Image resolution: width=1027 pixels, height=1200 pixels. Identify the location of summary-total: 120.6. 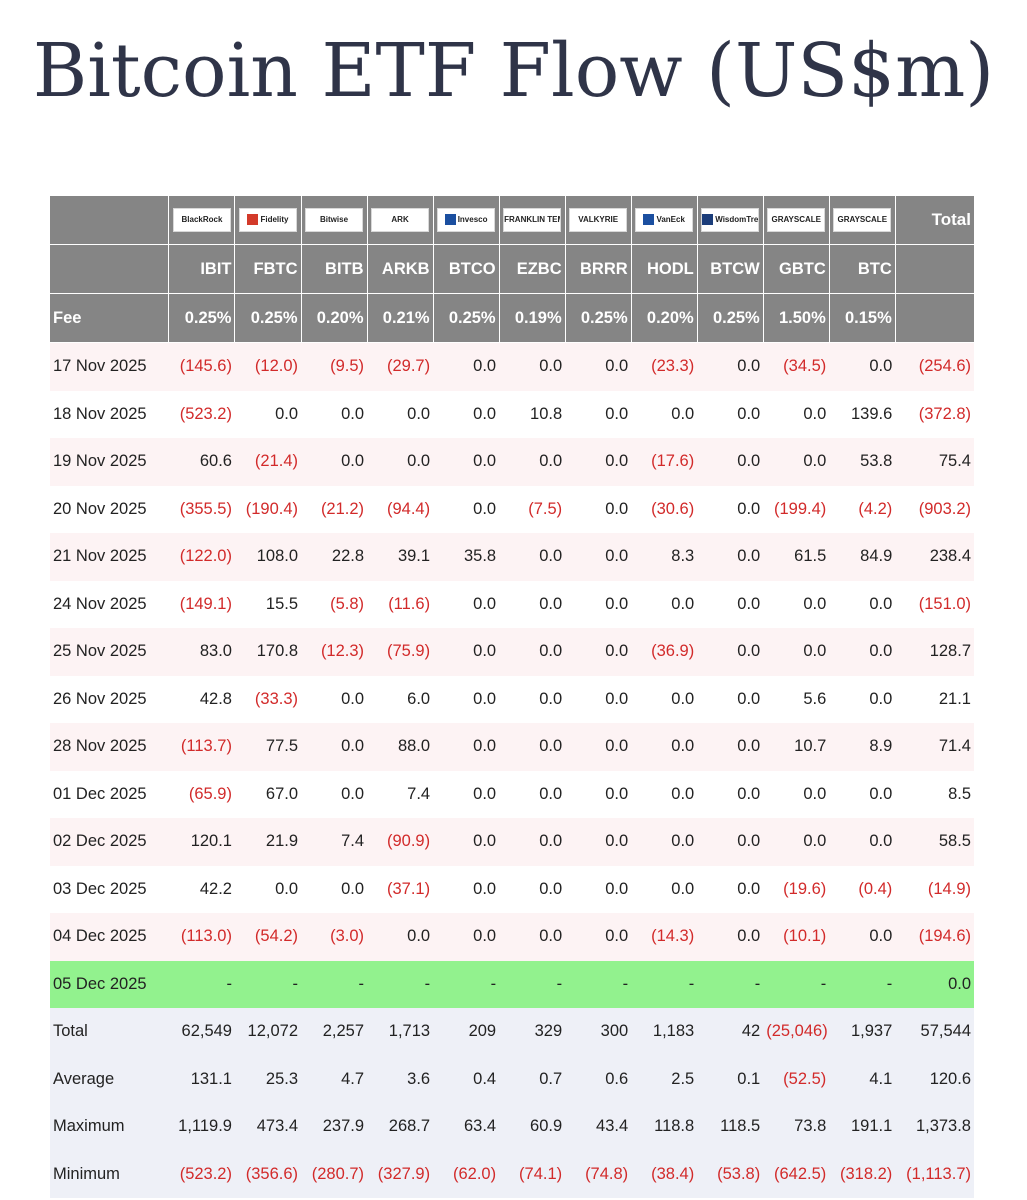
(934, 1079).